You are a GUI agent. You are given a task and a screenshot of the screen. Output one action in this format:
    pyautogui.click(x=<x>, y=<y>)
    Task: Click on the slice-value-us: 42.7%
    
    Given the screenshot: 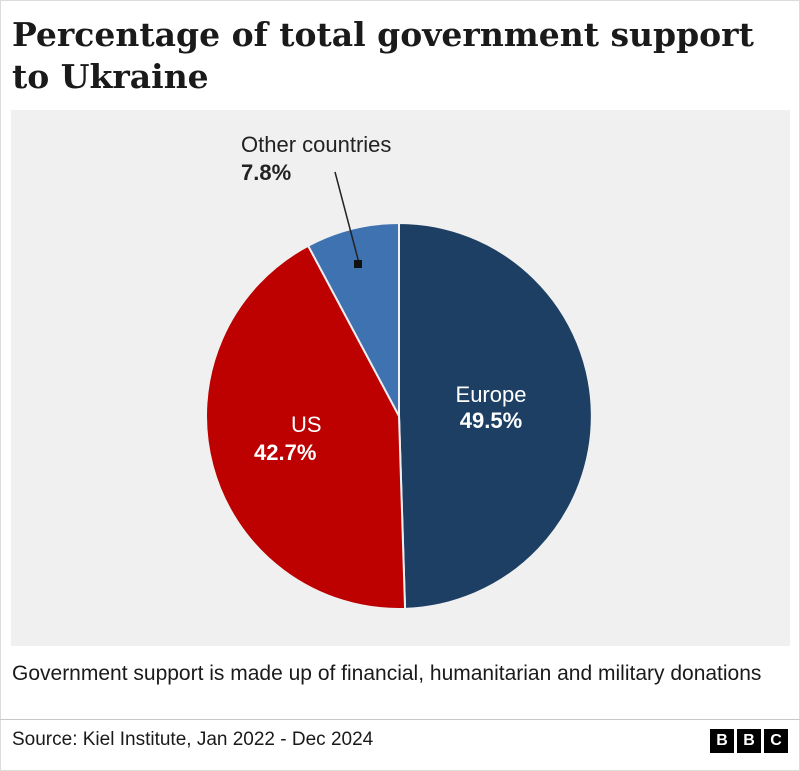 What is the action you would take?
    pyautogui.click(x=285, y=452)
    